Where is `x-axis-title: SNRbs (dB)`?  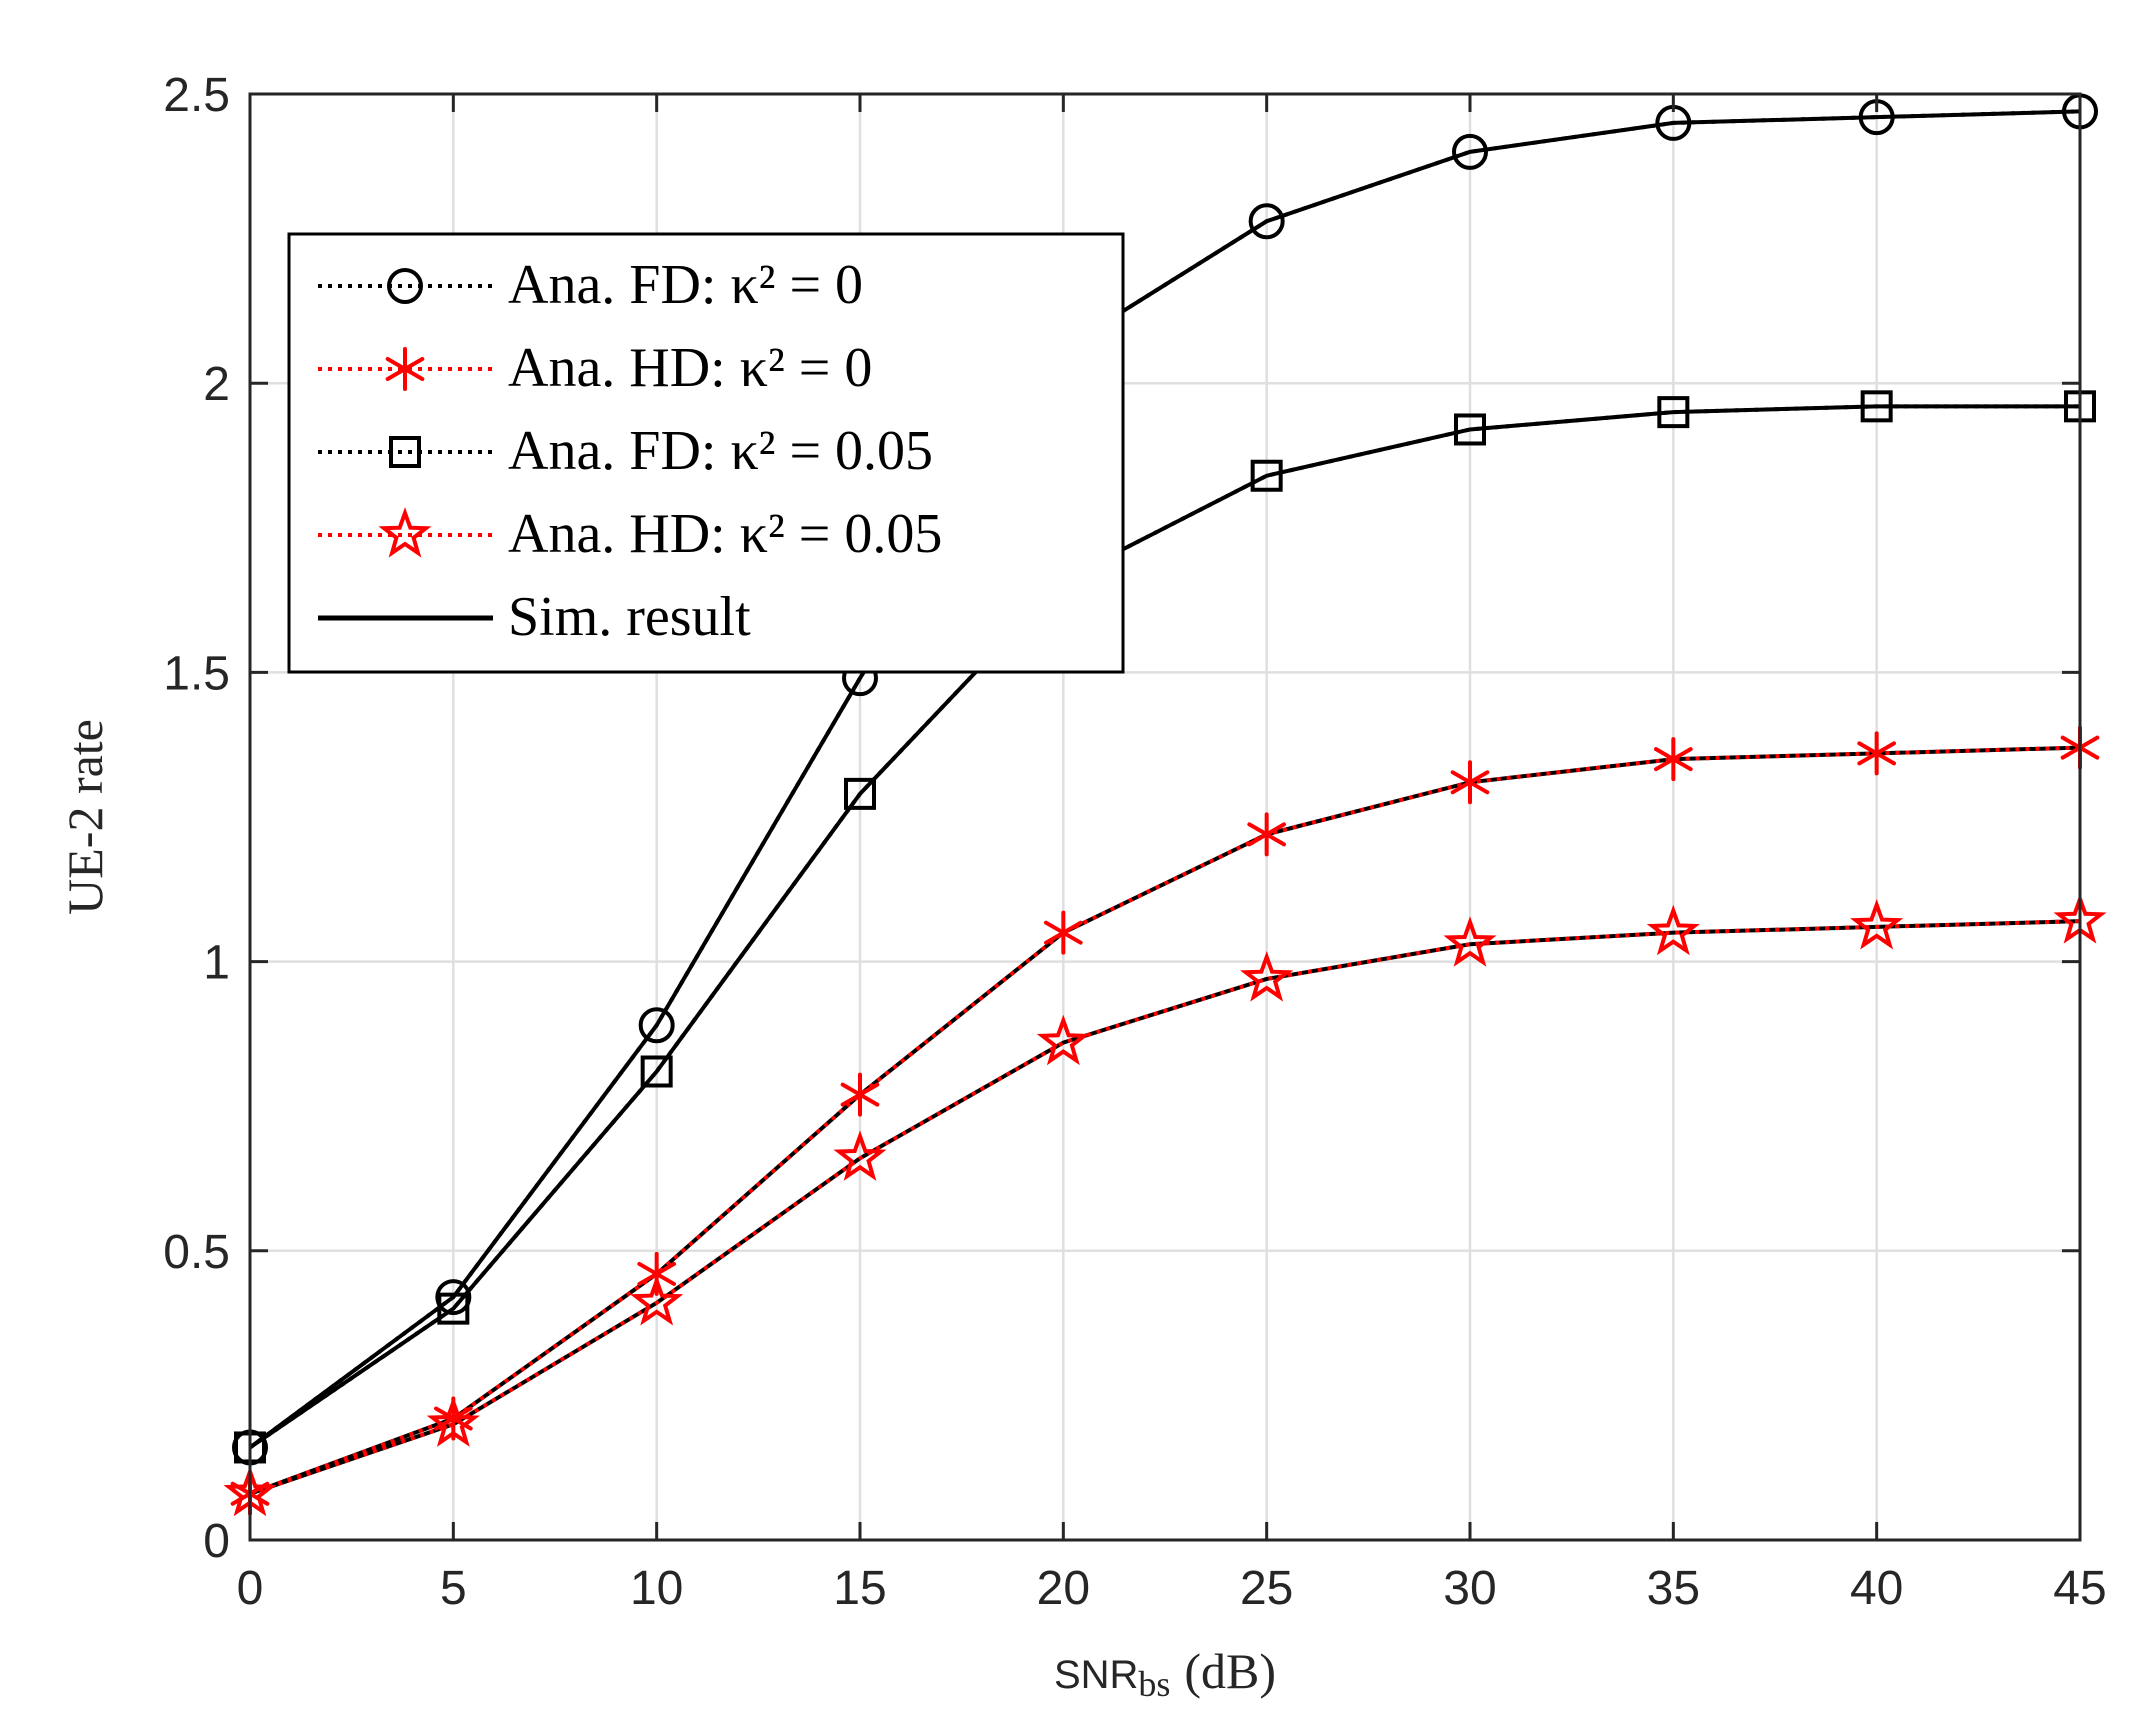
x-axis-title: SNRbs (dB) is located at coordinates (1165, 1673).